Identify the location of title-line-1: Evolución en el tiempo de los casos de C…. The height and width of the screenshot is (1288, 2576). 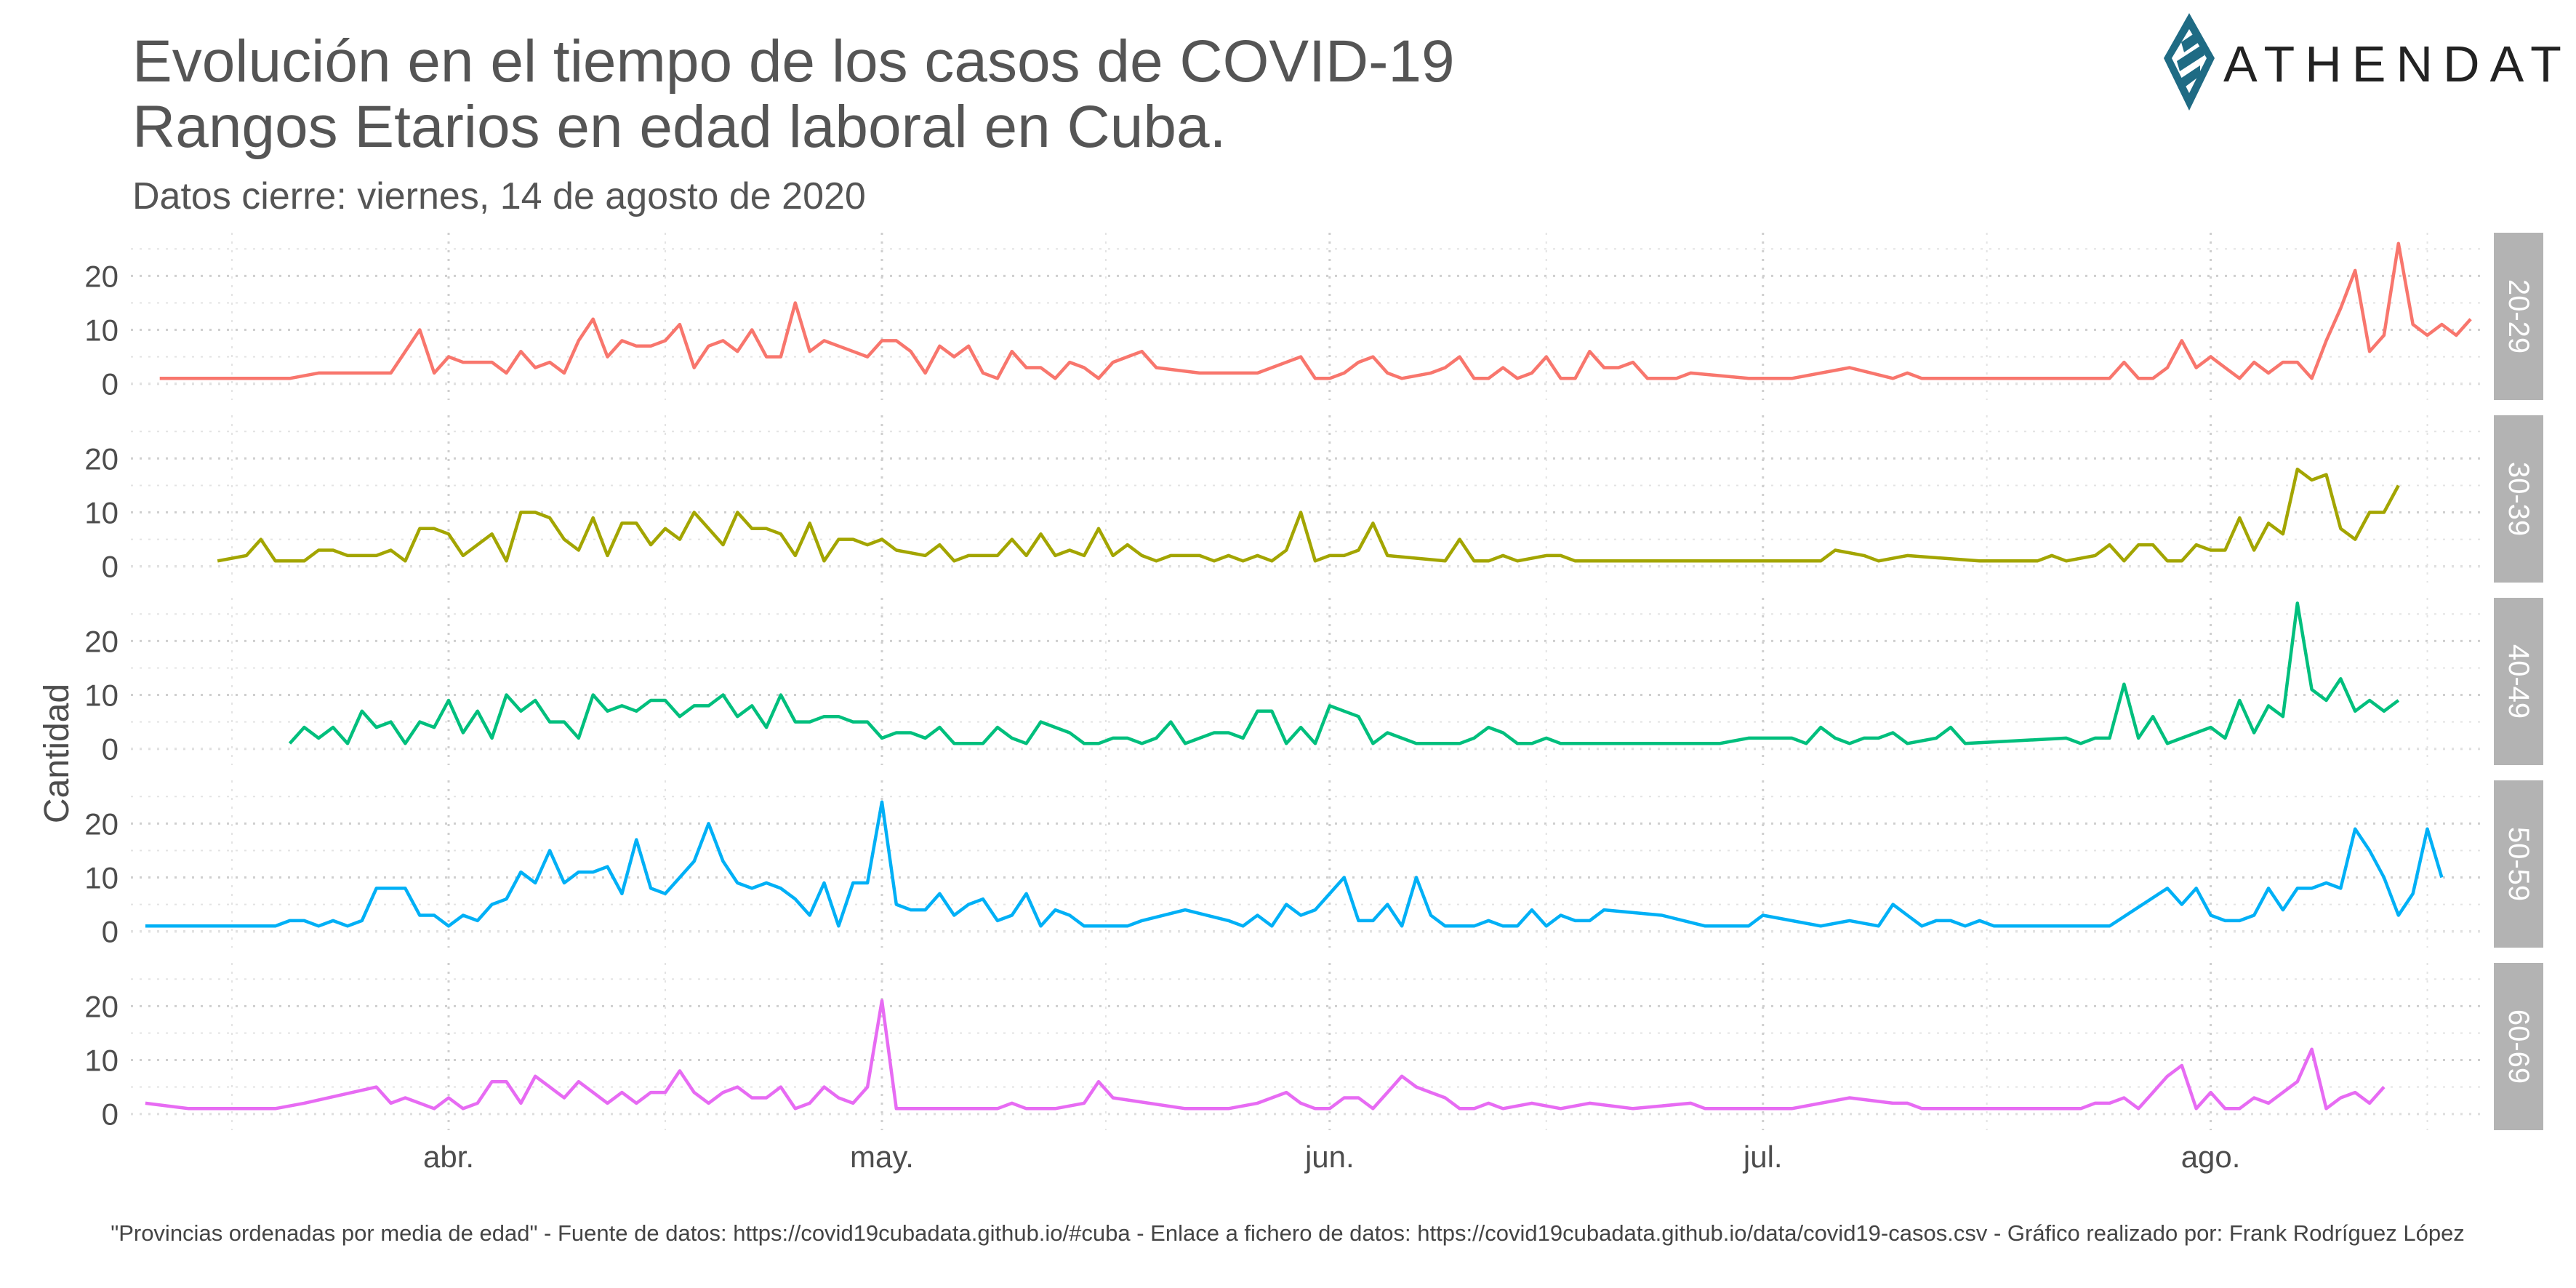
(793, 61).